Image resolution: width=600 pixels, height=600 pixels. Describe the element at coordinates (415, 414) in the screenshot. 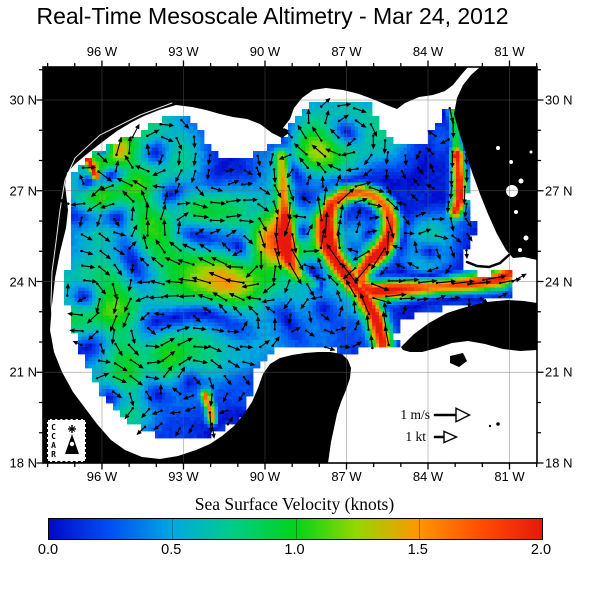

I see `vector-scale-label: 1 m/s` at that location.